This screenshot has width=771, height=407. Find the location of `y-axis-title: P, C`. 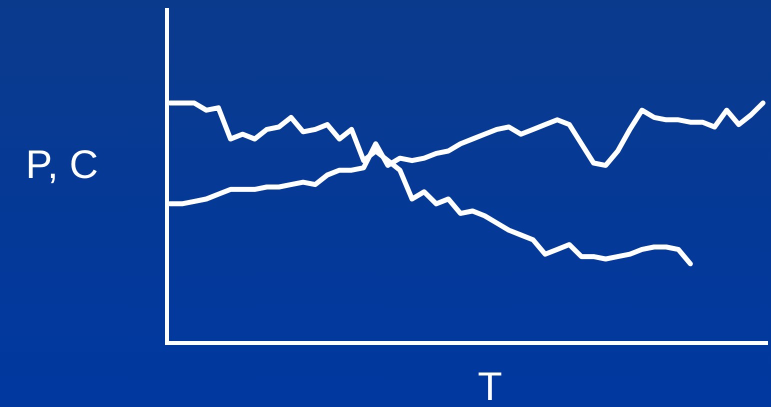

y-axis-title: P, C is located at coordinates (62, 165).